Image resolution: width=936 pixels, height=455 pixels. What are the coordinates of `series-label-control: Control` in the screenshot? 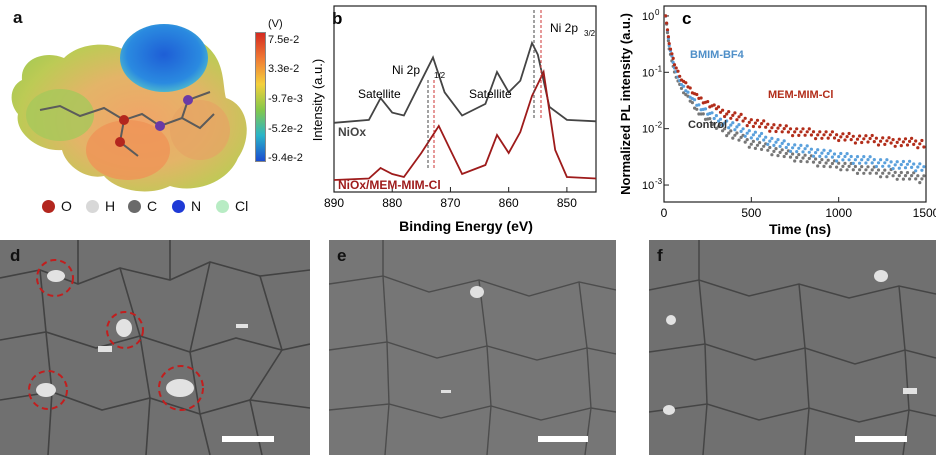 It's located at (707, 125).